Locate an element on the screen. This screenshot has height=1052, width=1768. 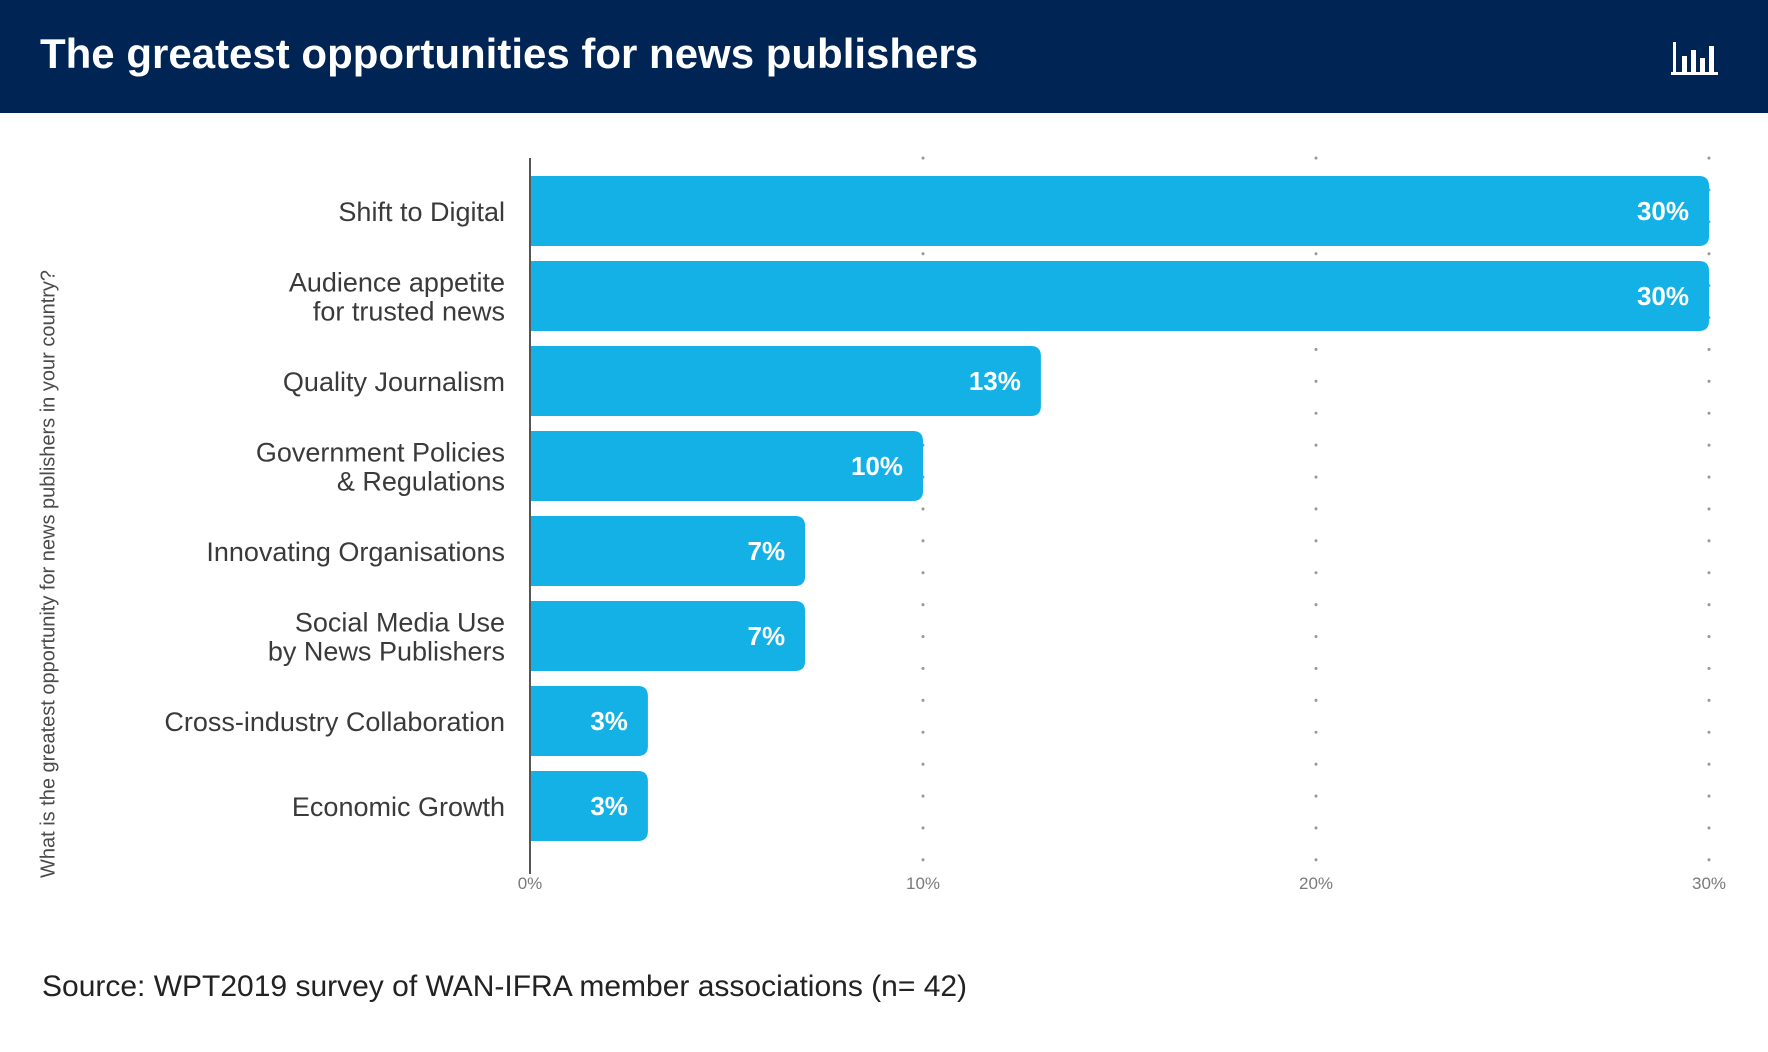
category-label: Audience appetite for trusted news is located at coordinates (397, 297).